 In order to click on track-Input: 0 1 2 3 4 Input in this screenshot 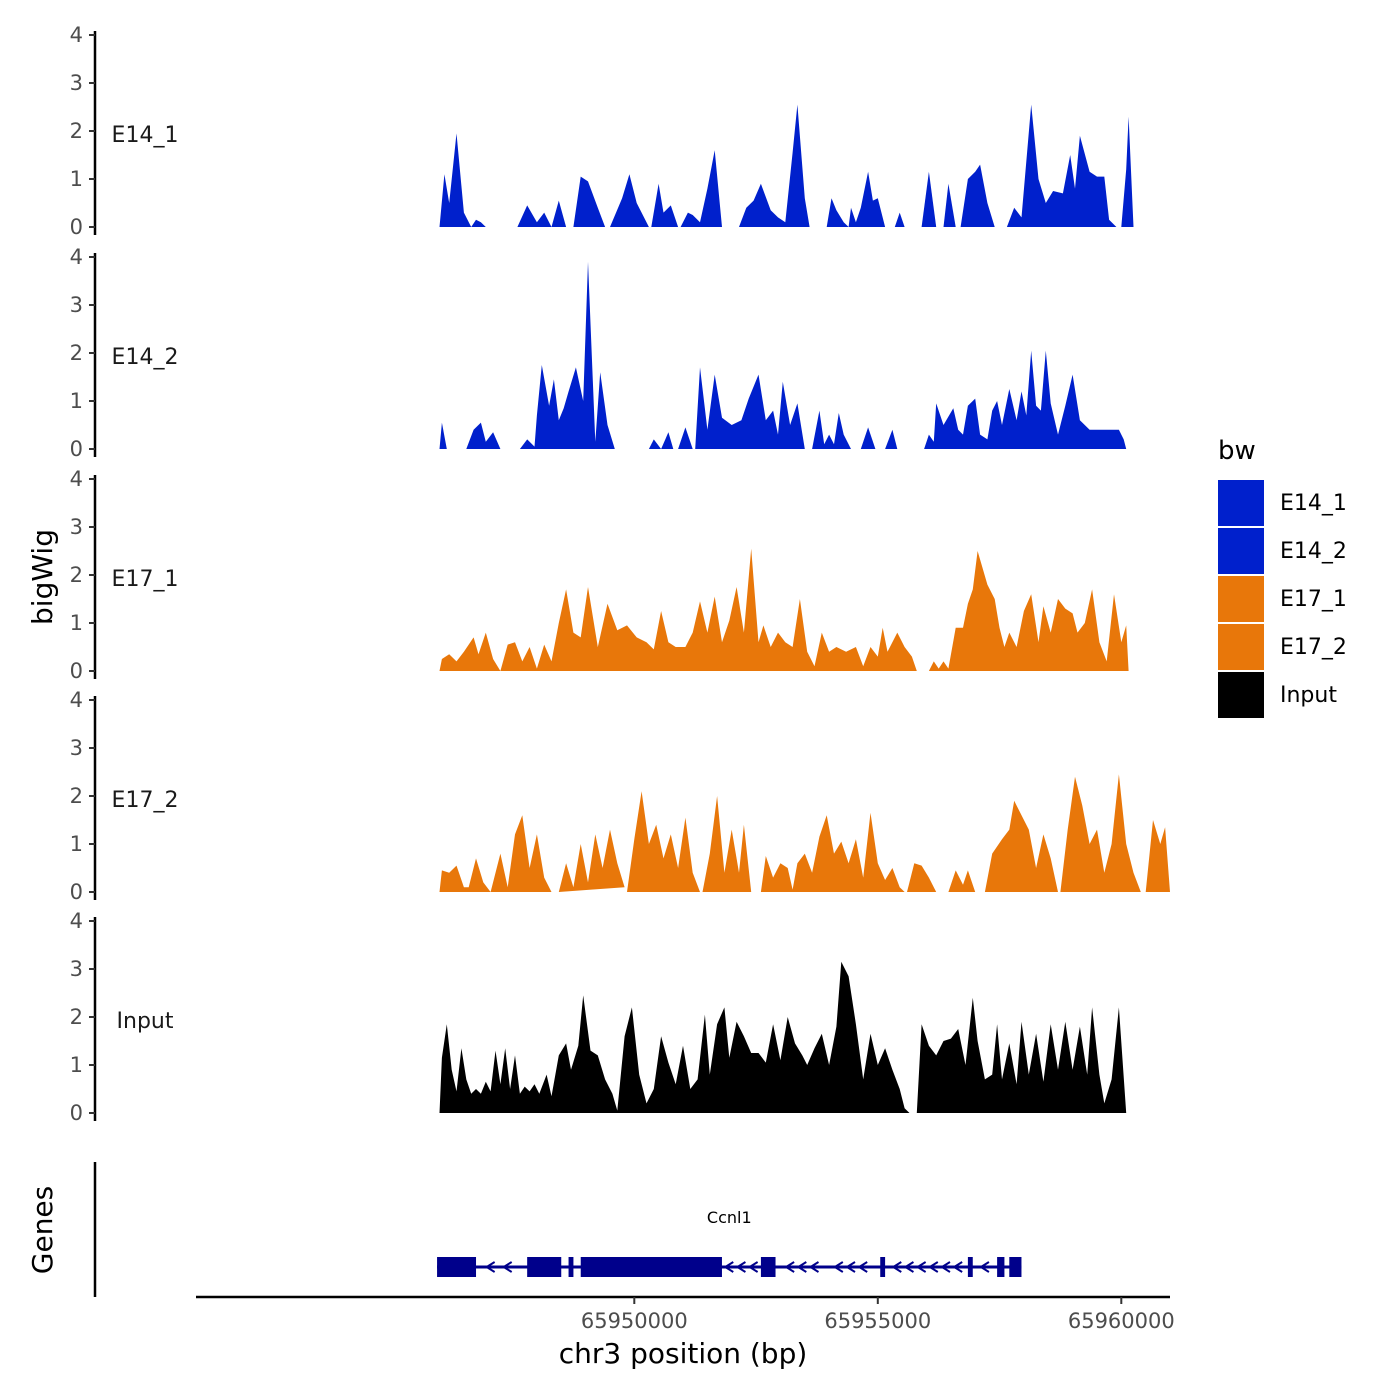, I will do `click(598, 1017)`.